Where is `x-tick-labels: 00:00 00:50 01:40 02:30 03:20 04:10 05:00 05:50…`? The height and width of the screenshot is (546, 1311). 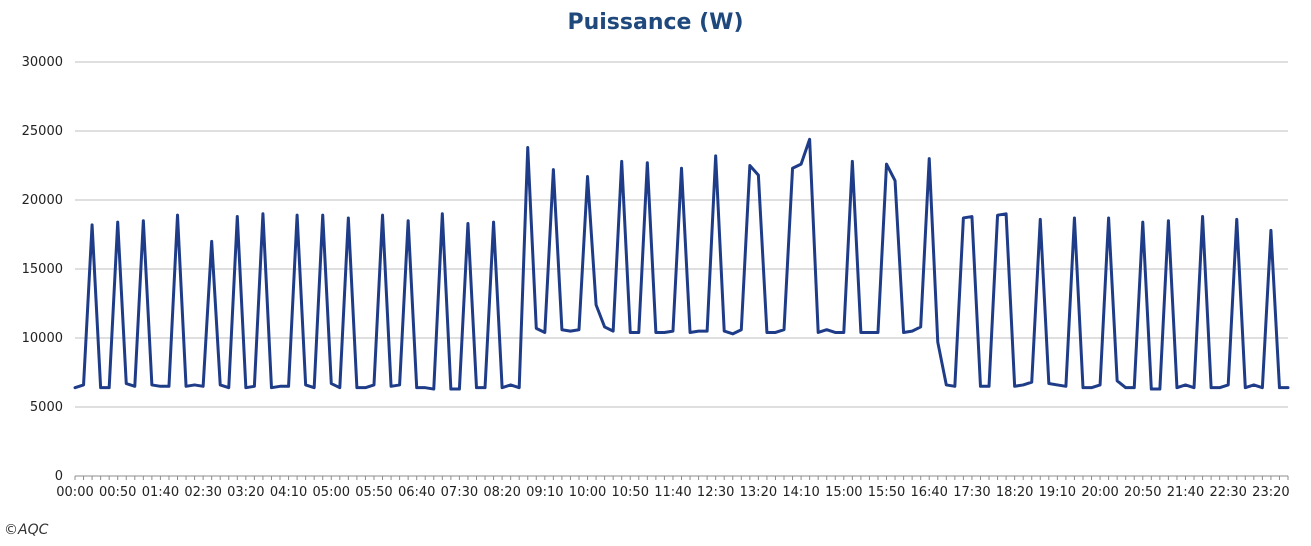
x-tick-labels: 00:00 00:50 01:40 02:30 03:20 04:10 05:00 05:50… is located at coordinates (672, 492).